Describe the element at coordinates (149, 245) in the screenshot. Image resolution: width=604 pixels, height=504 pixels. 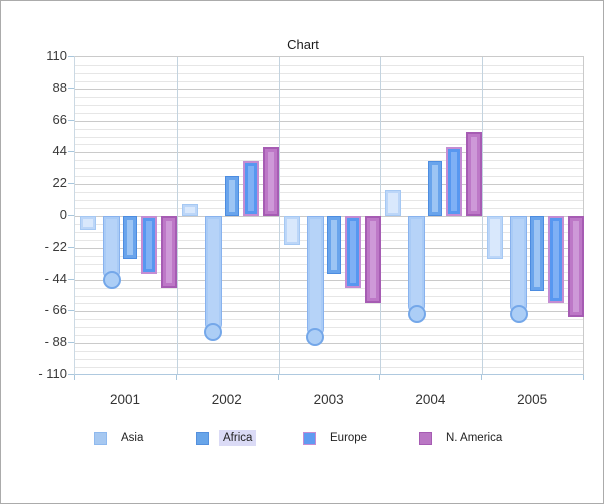
I see `bar-europe-2001` at that location.